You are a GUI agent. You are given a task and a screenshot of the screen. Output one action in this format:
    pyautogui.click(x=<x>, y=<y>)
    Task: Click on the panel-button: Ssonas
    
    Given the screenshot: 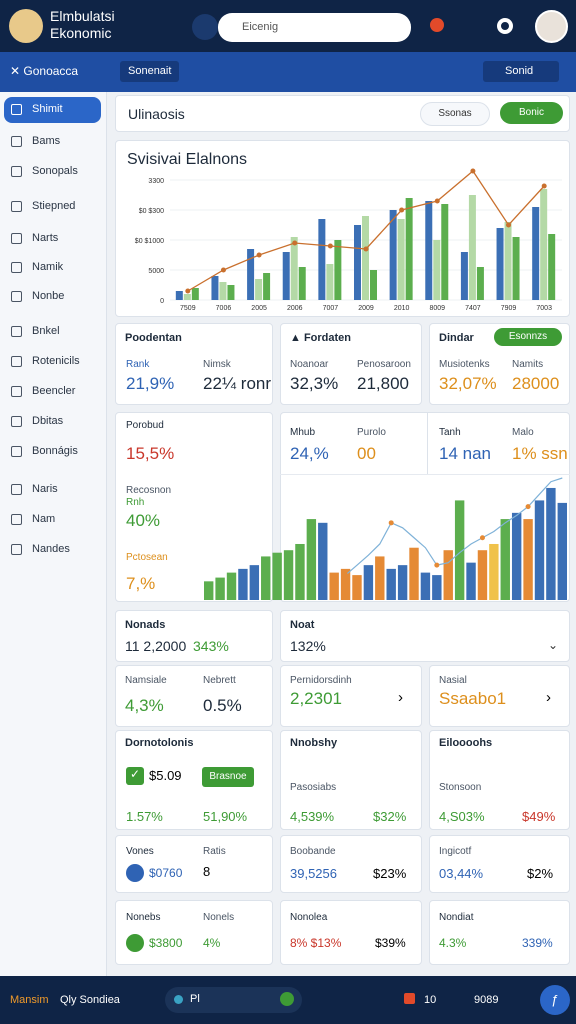 What is the action you would take?
    pyautogui.click(x=455, y=114)
    